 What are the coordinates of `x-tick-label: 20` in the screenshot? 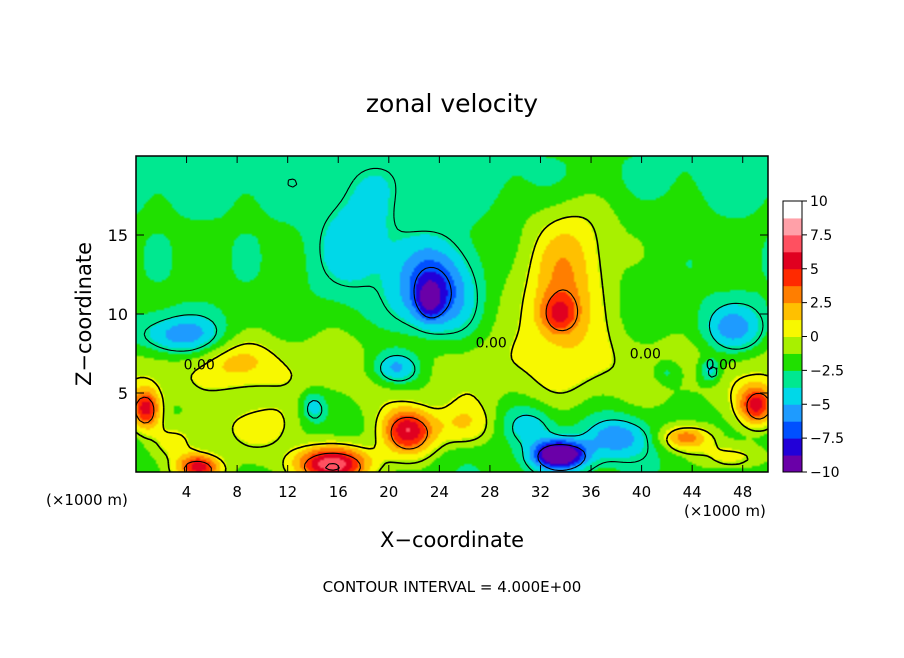 It's located at (388, 492).